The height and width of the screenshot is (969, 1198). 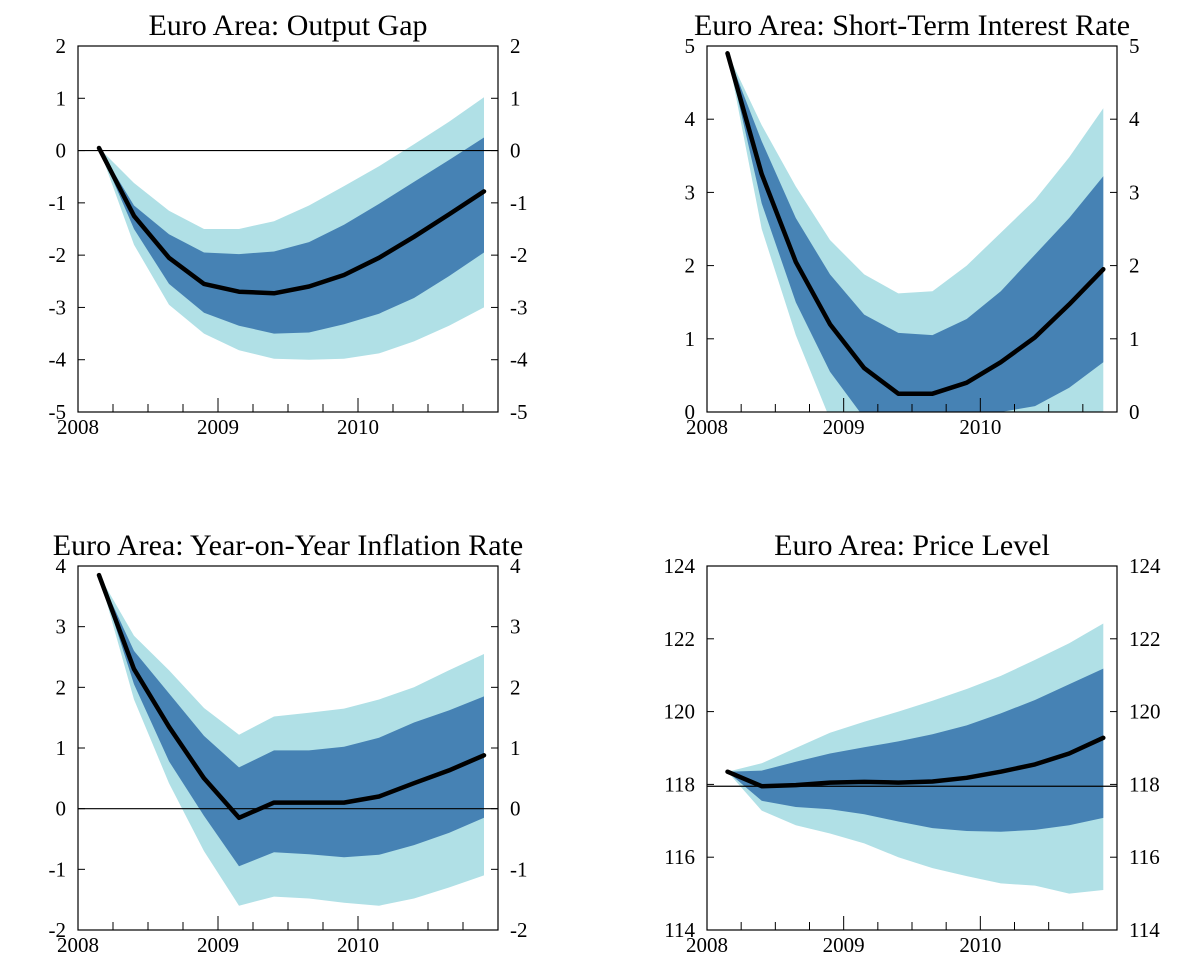 What do you see at coordinates (679, 784) in the screenshot?
I see `y-tick-label-left: 118` at bounding box center [679, 784].